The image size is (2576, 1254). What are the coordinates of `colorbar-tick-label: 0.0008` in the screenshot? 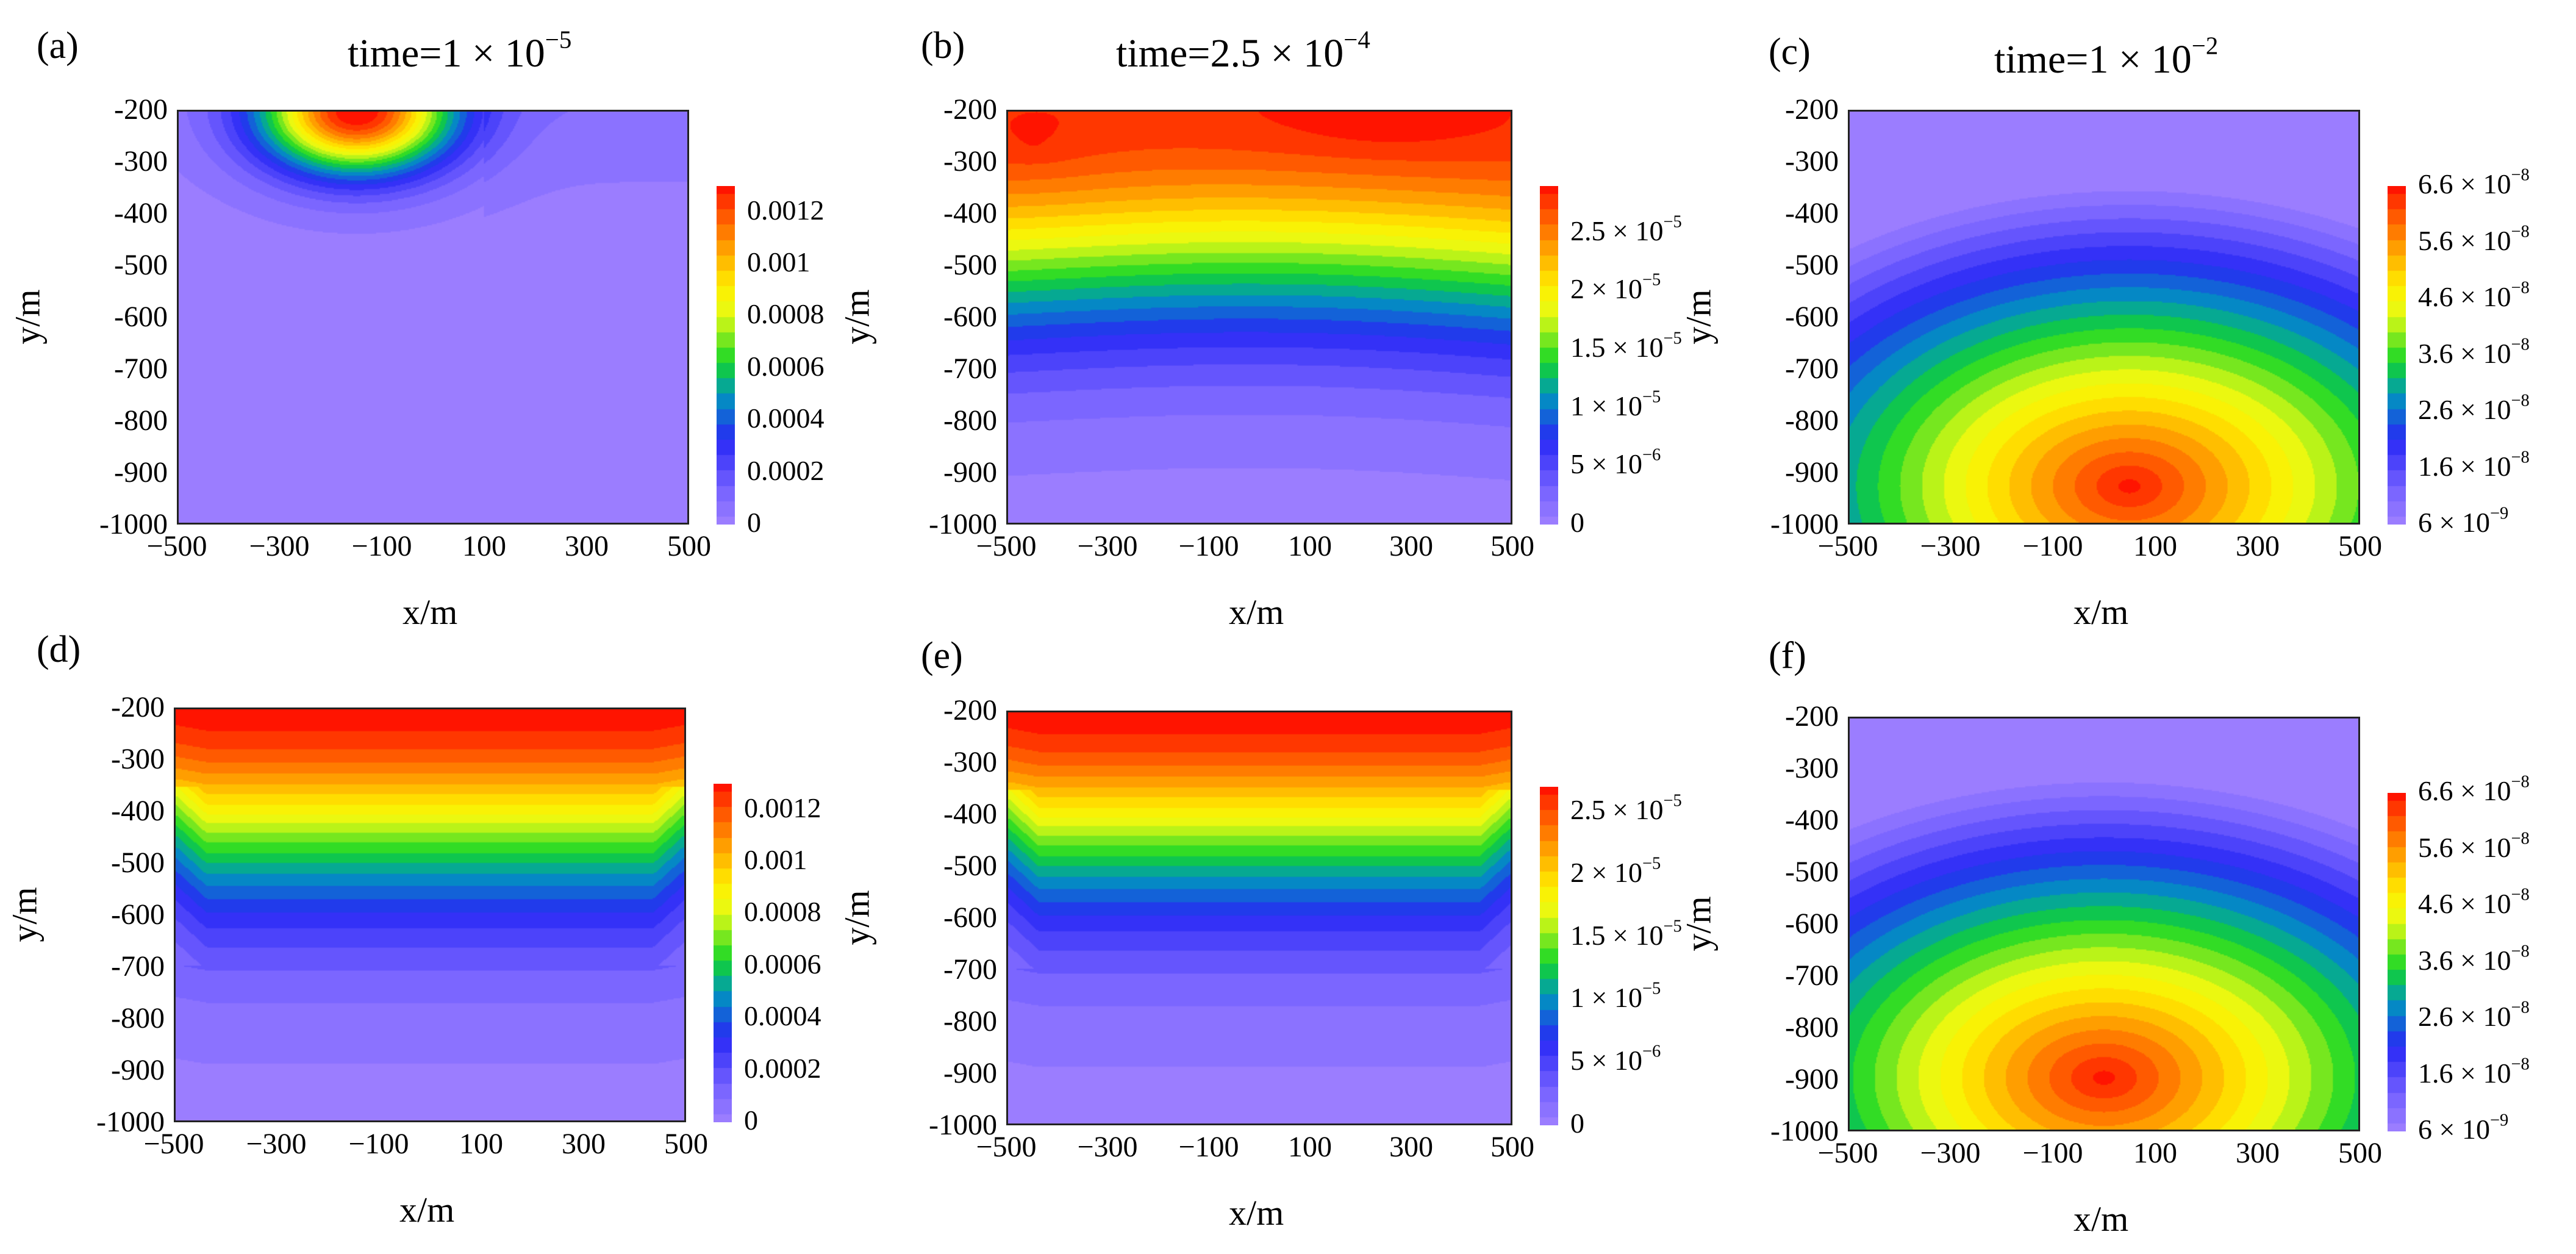 It's located at (786, 314).